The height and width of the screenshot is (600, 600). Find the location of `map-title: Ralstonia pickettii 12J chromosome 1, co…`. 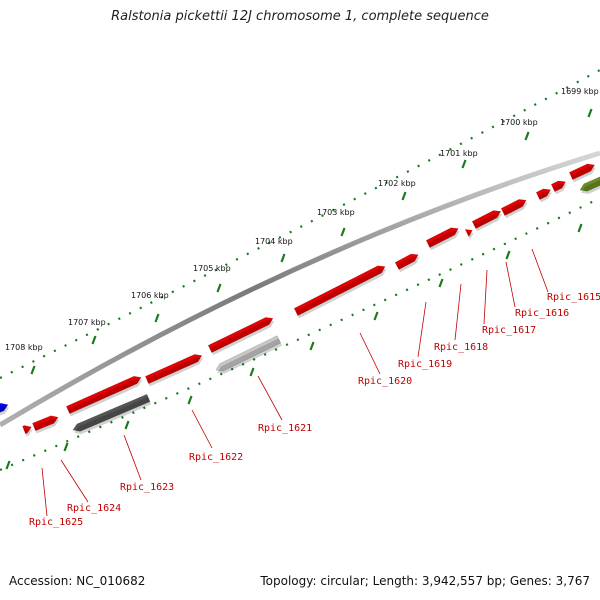

map-title: Ralstonia pickettii 12J chromosome 1, co… is located at coordinates (300, 16).